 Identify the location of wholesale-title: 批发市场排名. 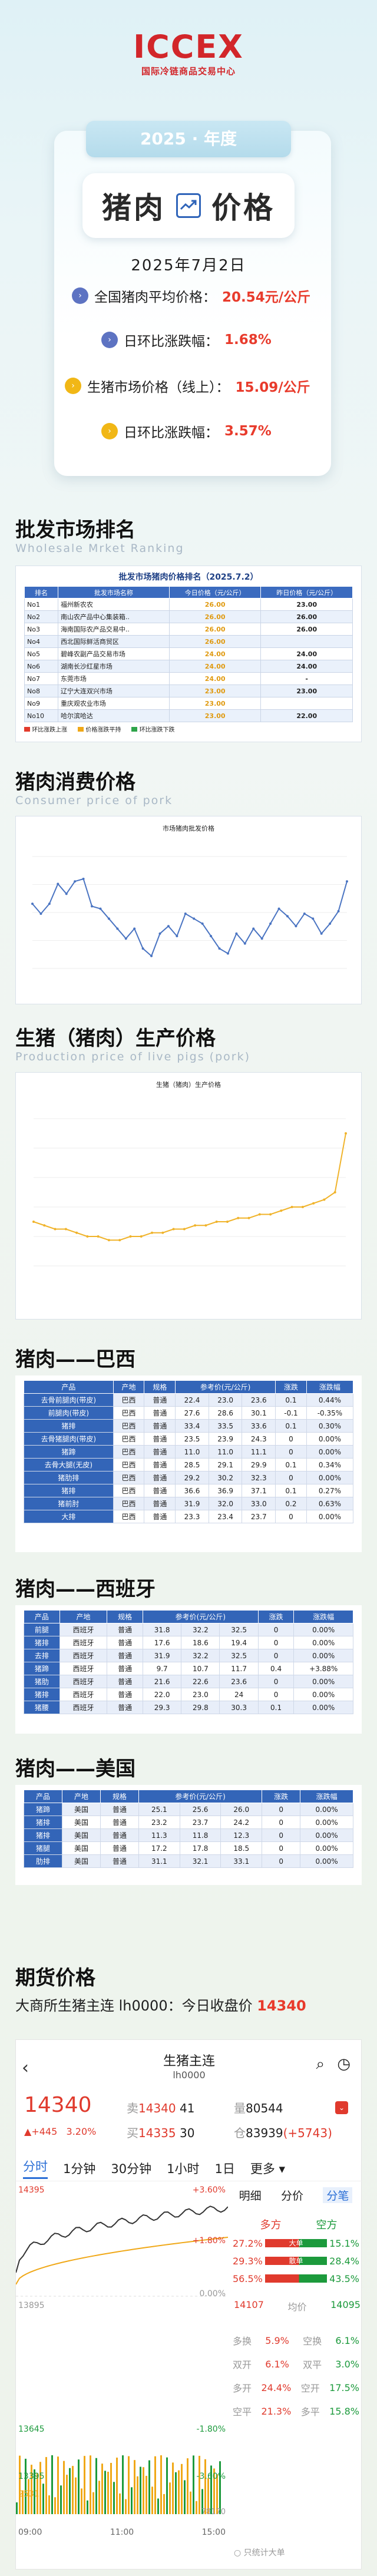
(75, 530).